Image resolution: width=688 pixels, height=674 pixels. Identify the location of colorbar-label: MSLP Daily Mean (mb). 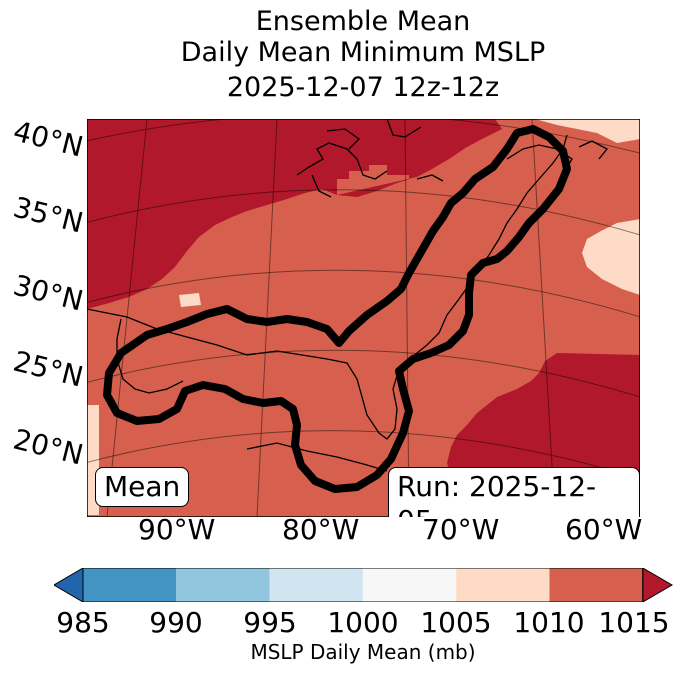
(363, 652).